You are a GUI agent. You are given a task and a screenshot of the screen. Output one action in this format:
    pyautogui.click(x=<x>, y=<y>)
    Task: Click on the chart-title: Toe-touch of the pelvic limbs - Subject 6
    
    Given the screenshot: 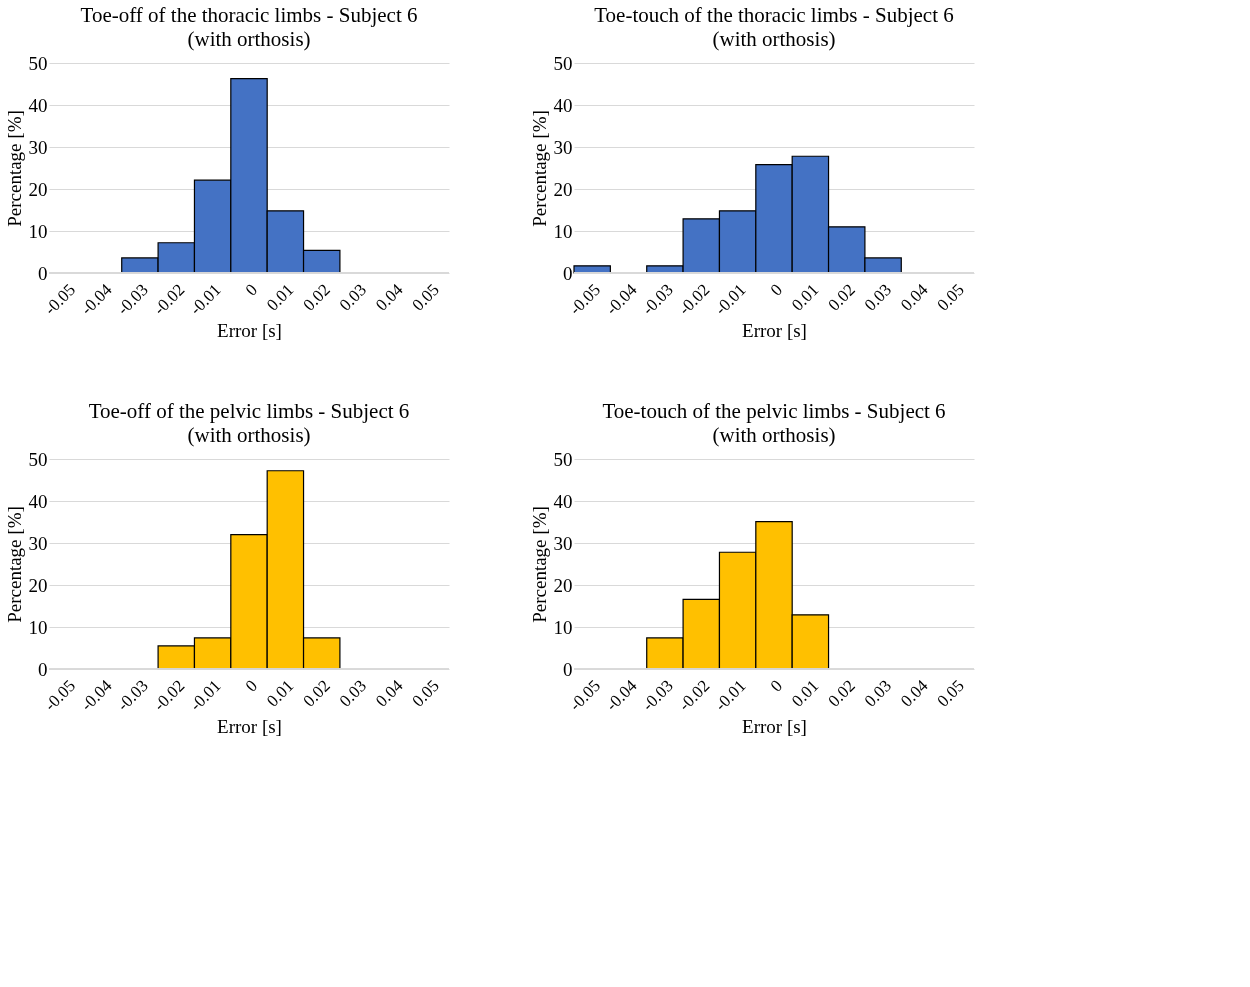 What is the action you would take?
    pyautogui.click(x=774, y=411)
    